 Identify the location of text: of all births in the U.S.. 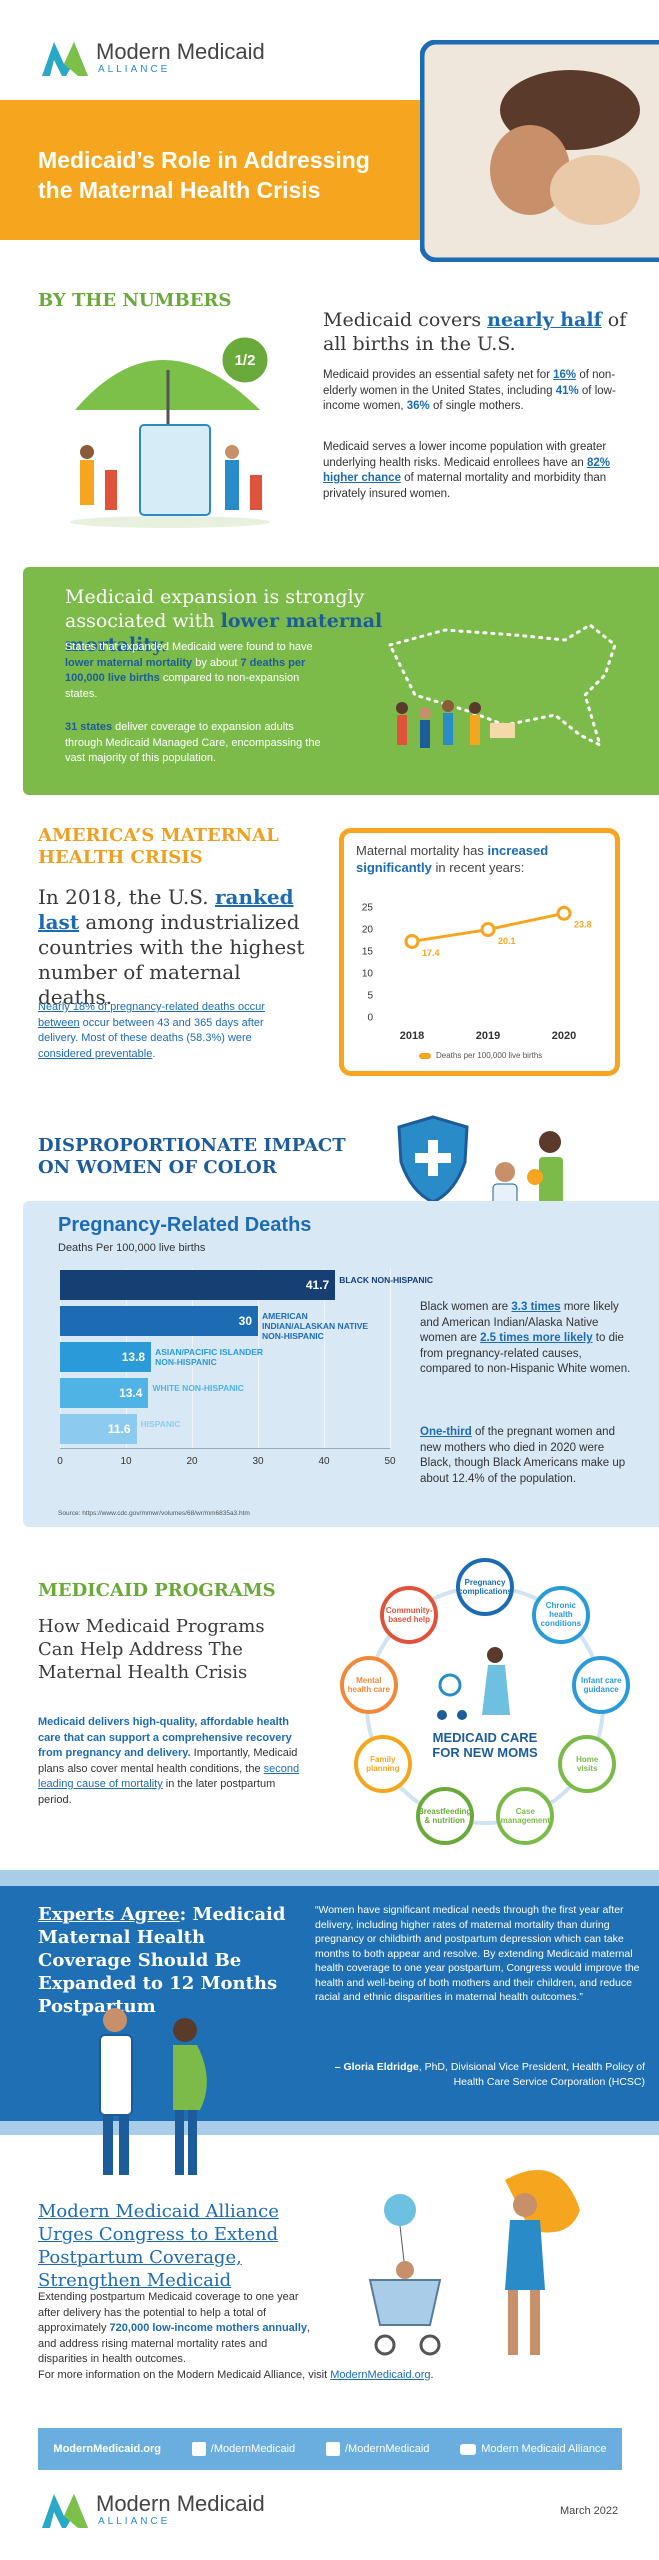
(475, 332).